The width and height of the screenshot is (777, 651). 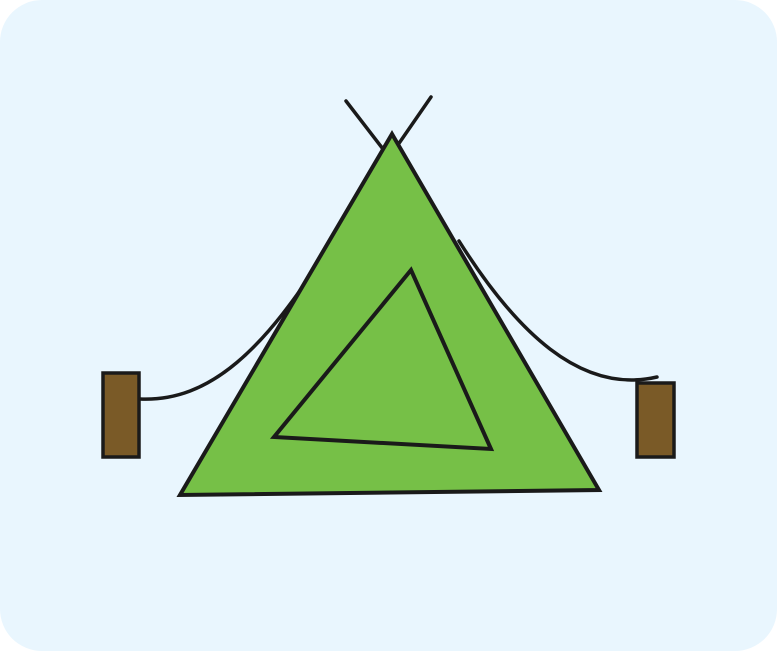 I want to click on rope-right, so click(x=558, y=310).